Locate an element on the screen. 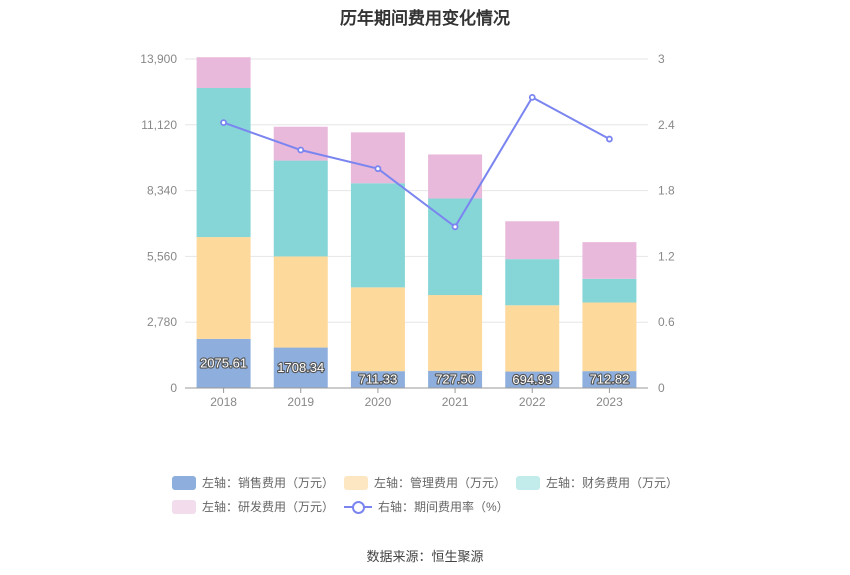 The width and height of the screenshot is (850, 575). right-axis-tick-label: 3 is located at coordinates (661, 59).